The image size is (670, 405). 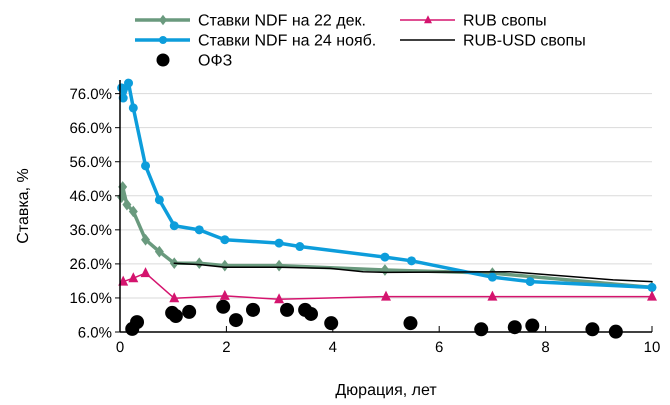 I want to click on legend-label: ОФЗ, so click(x=215, y=61).